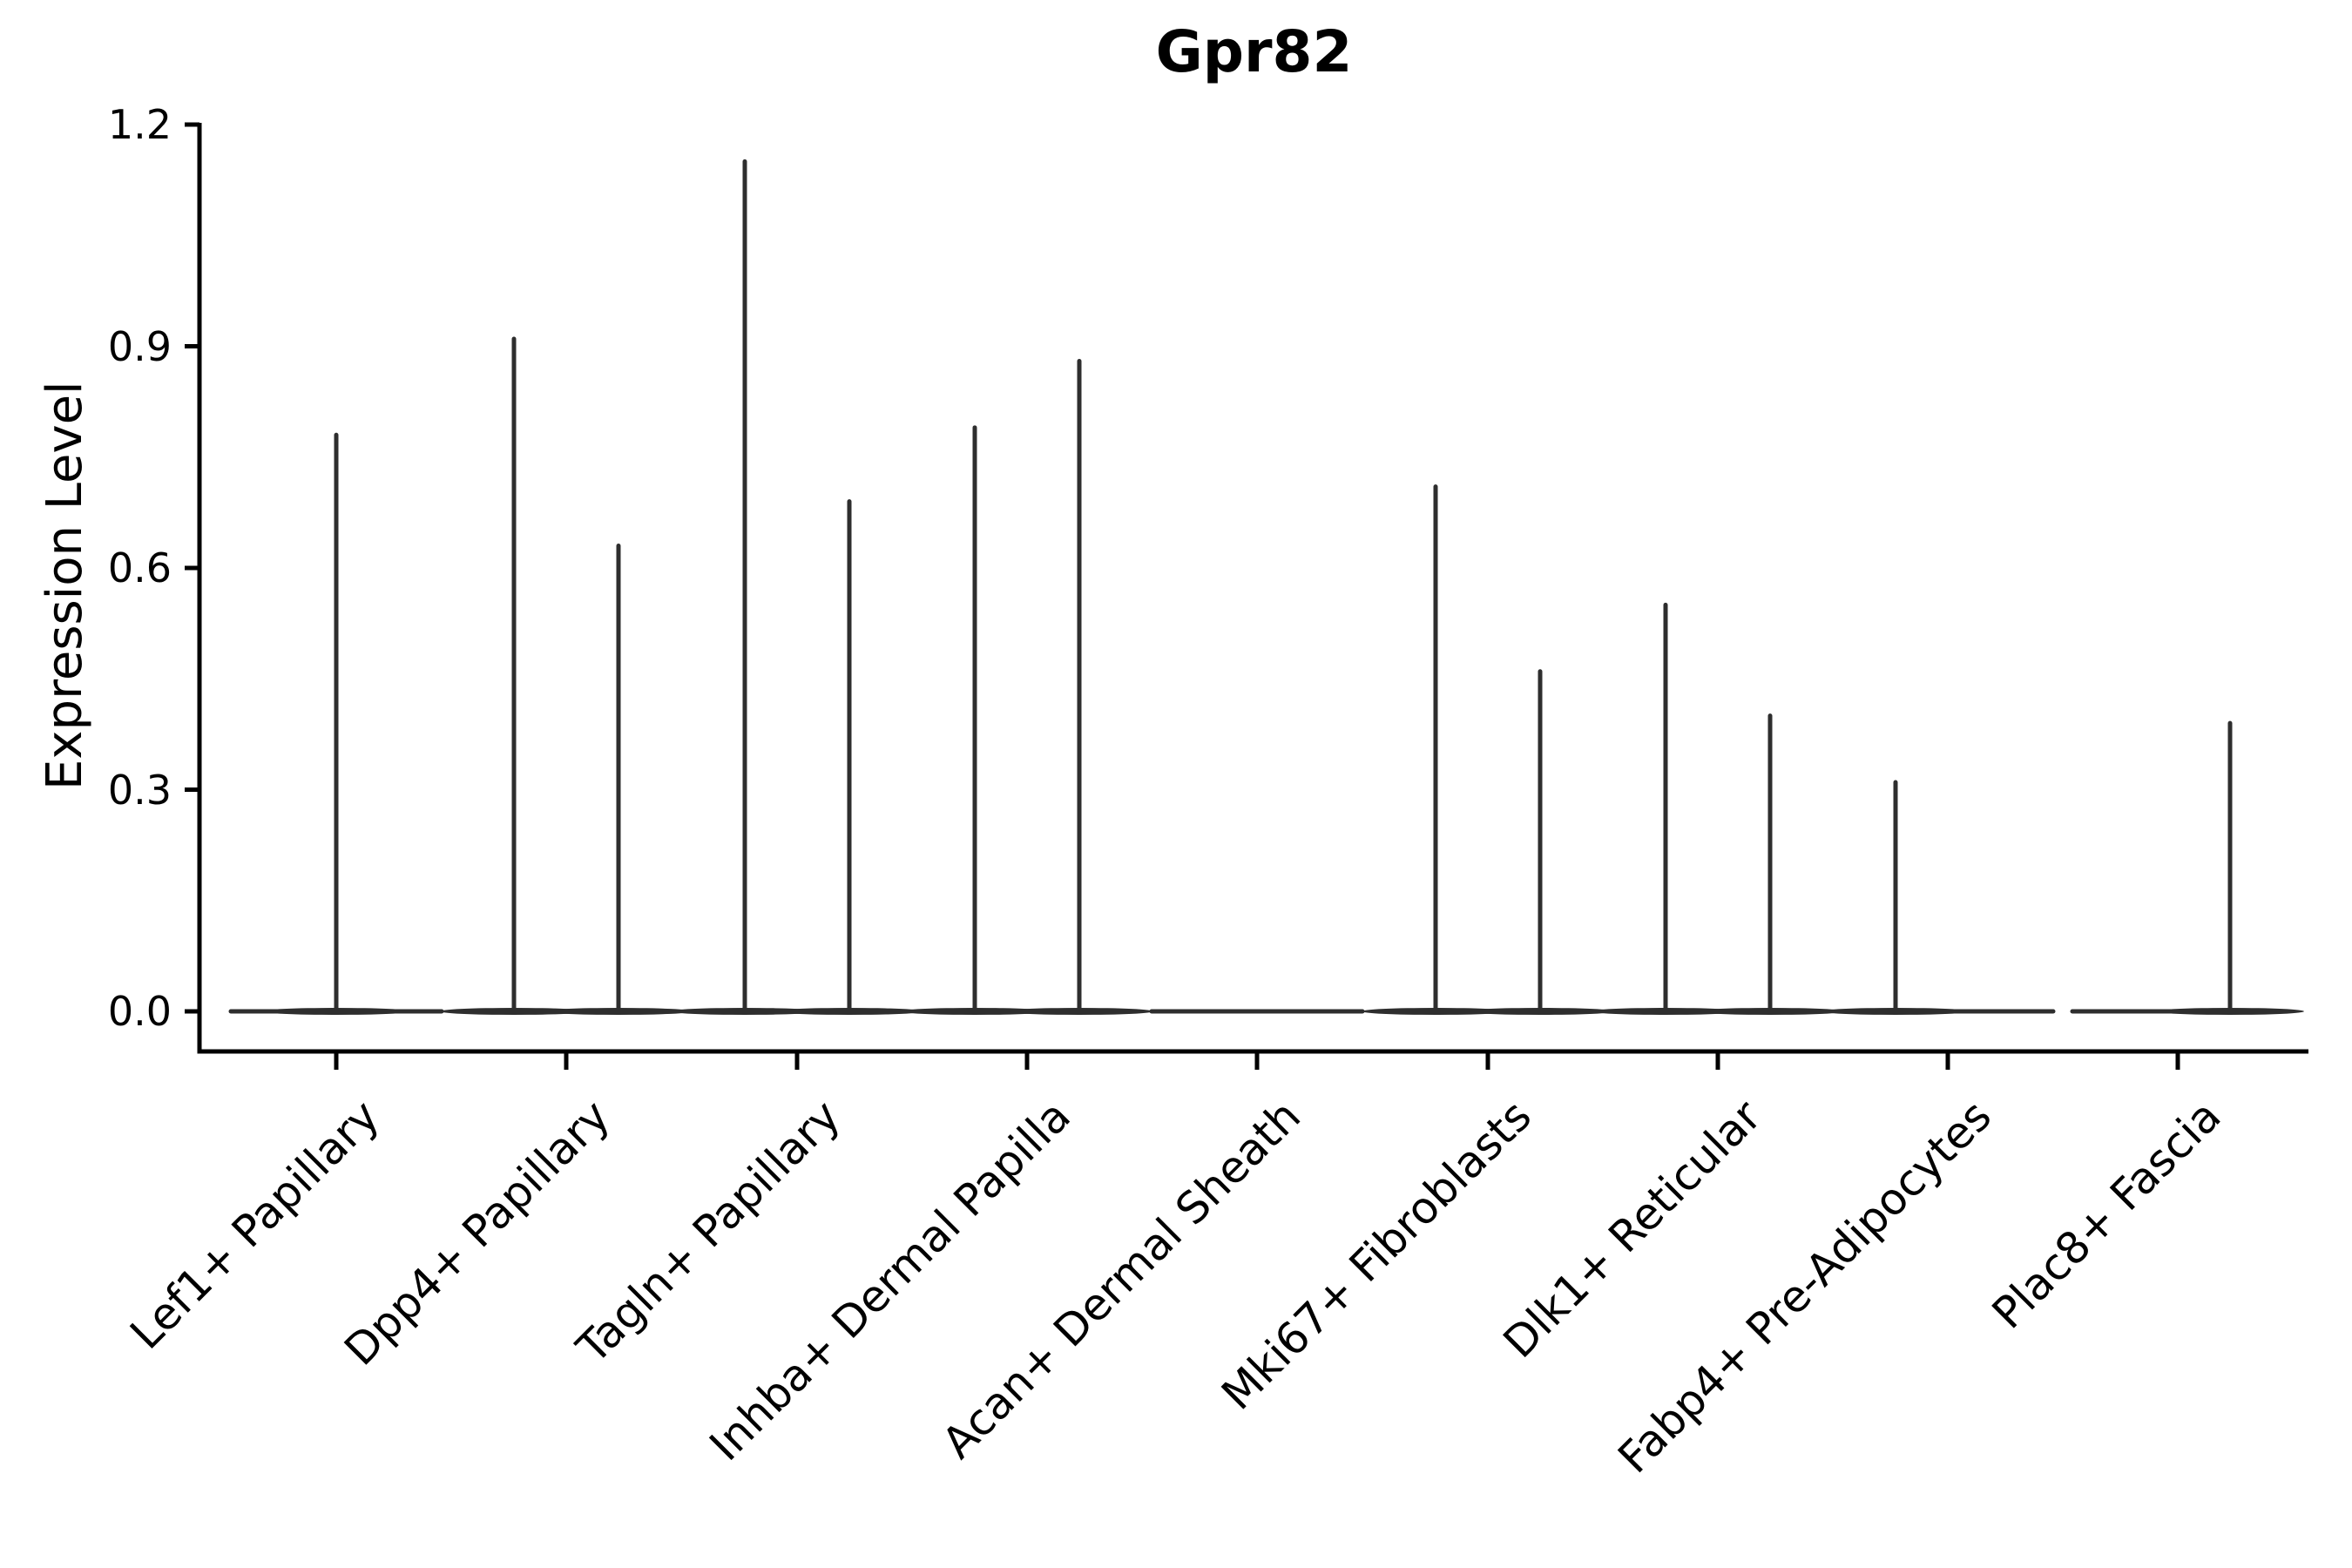 The height and width of the screenshot is (1568, 2352). I want to click on chart-title: Gpr82, so click(1254, 52).